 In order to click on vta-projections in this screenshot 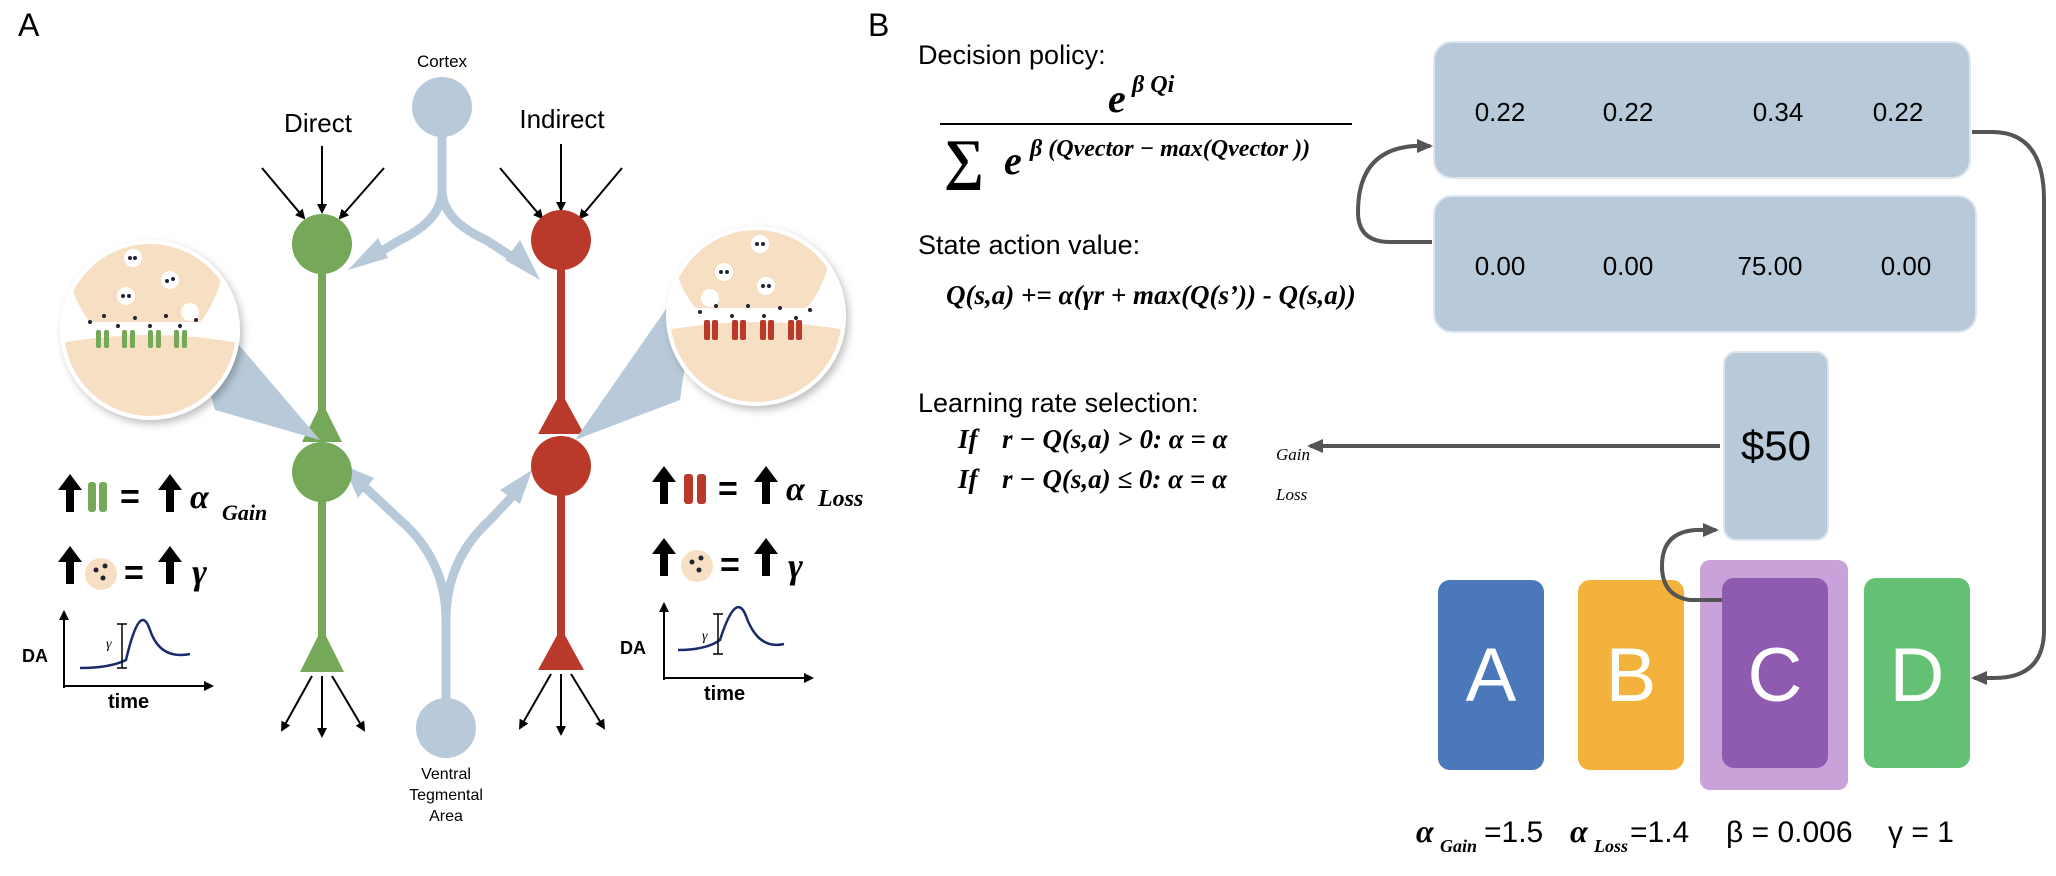, I will do `click(437, 594)`.